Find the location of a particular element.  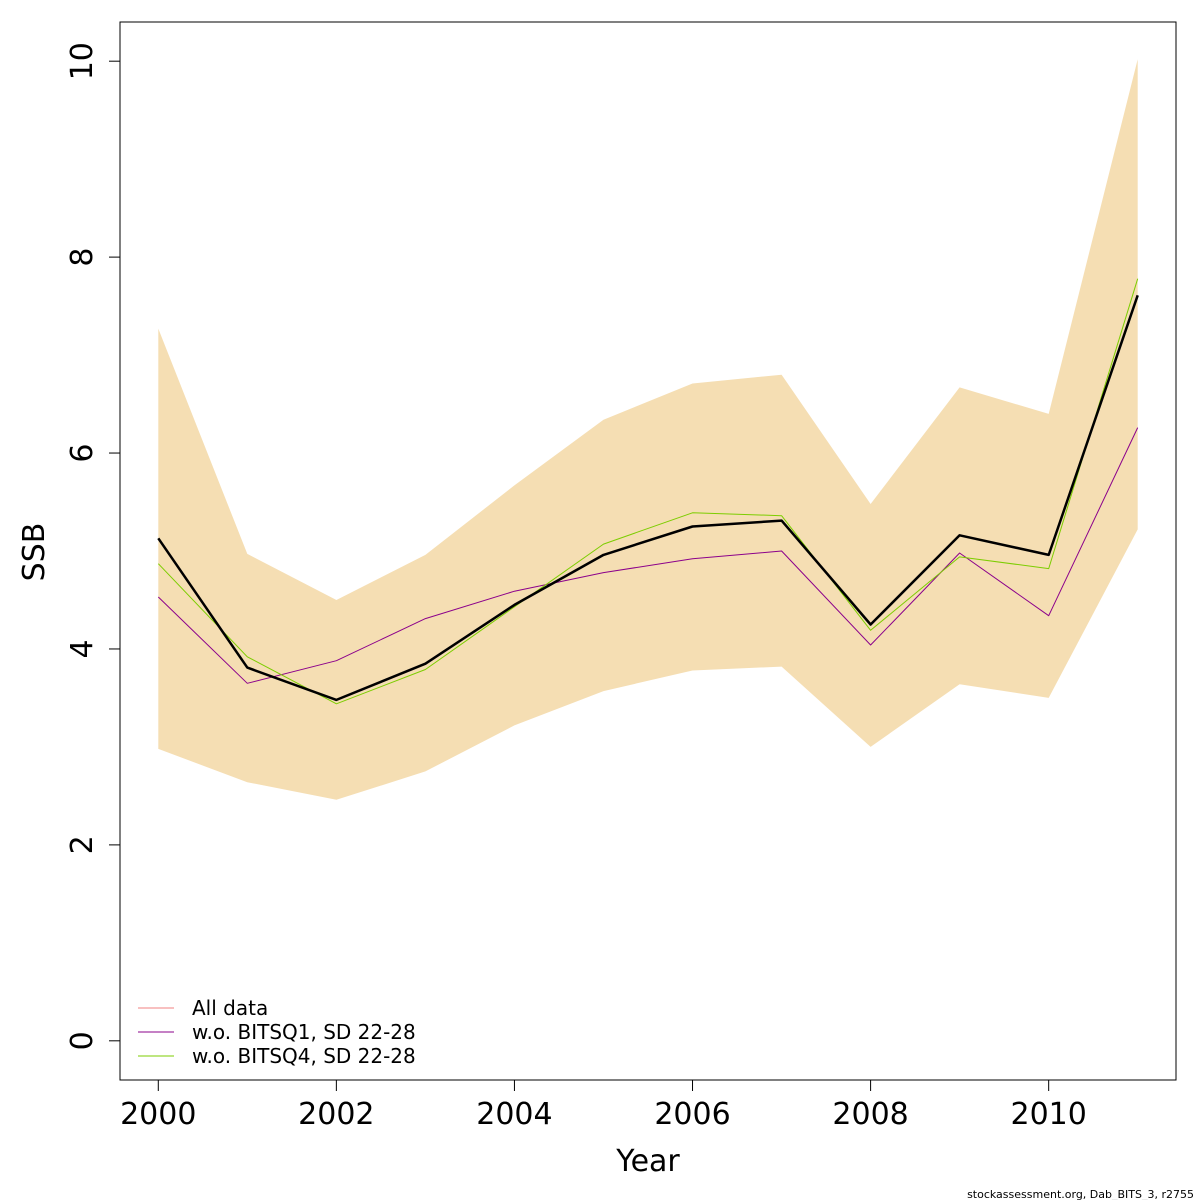

x-tick-label: 2002 is located at coordinates (336, 1114).